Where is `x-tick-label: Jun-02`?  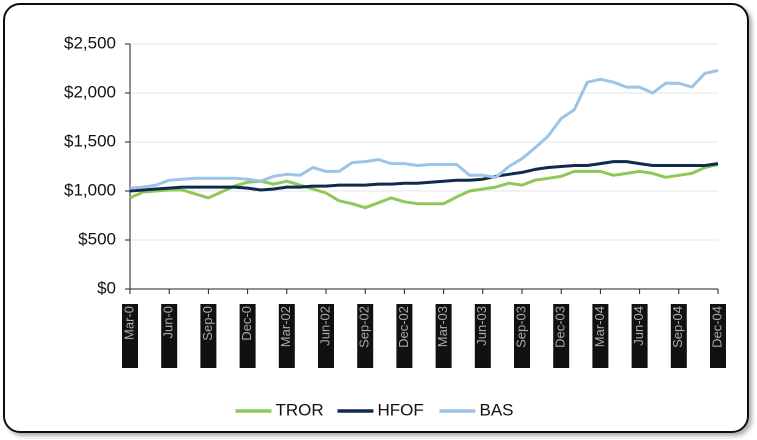 x-tick-label: Jun-02 is located at coordinates (324, 326).